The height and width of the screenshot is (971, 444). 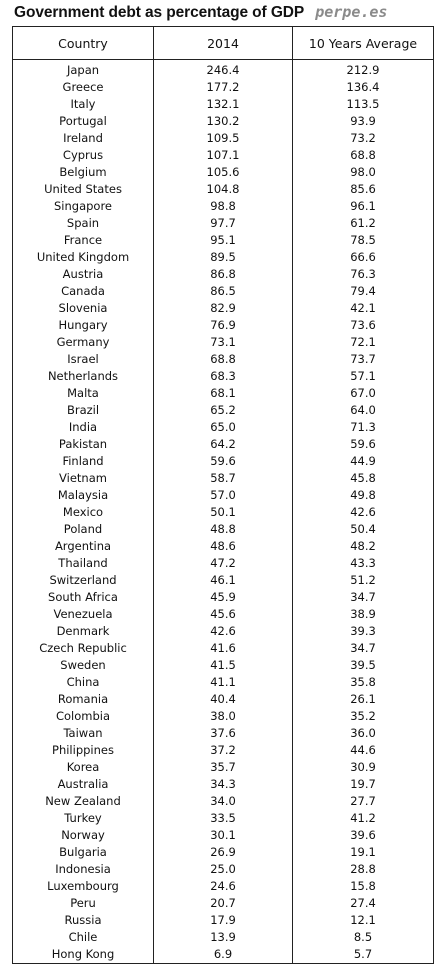 What do you see at coordinates (83, 699) in the screenshot?
I see `country-cell: Romania` at bounding box center [83, 699].